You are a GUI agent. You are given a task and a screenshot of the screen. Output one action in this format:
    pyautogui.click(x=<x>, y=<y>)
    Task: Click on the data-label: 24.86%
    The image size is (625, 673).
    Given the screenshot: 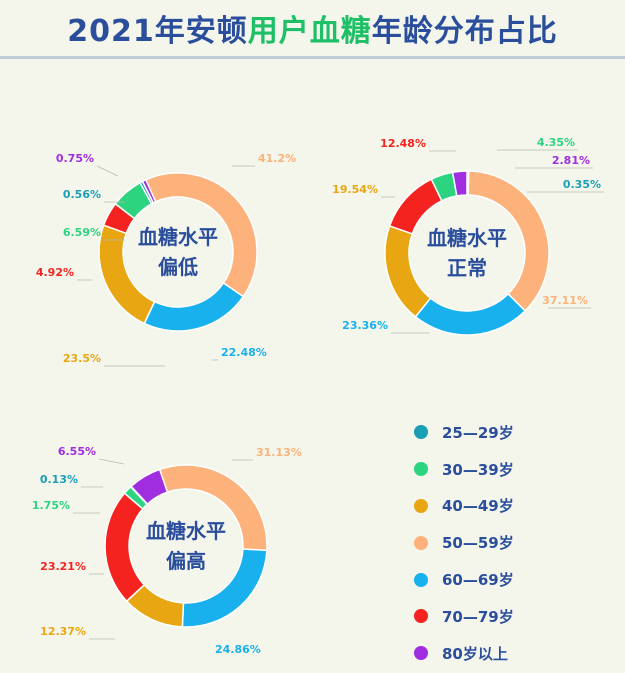 What is the action you would take?
    pyautogui.click(x=238, y=649)
    